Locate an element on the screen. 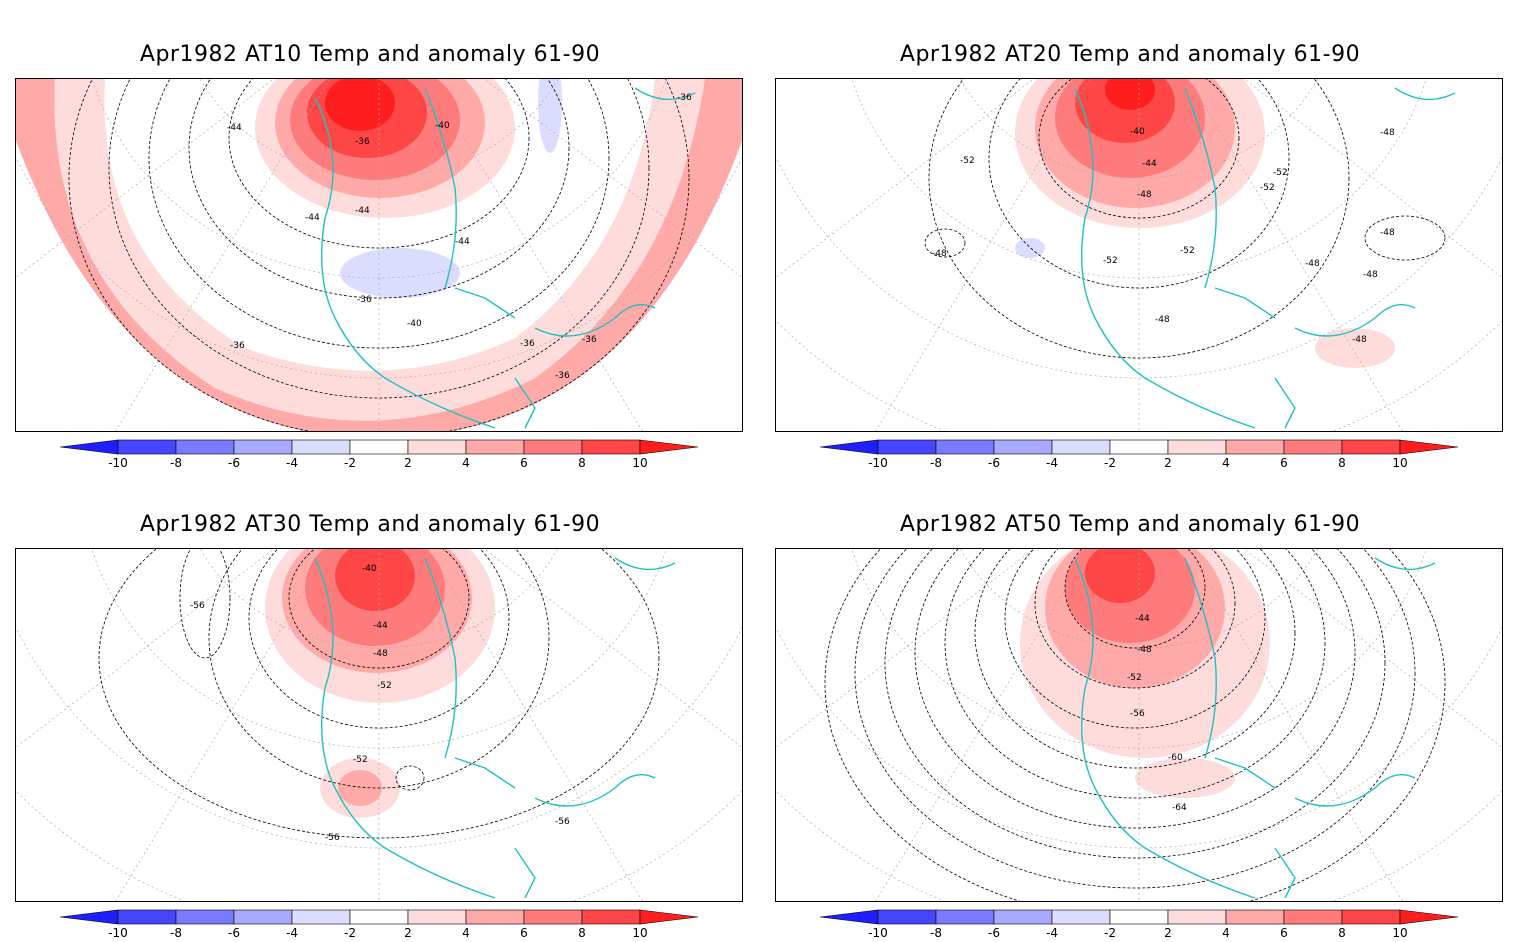 This screenshot has height=942, width=1520. panel-title: Apr1982 AT30 Temp and anomaly 61-90 is located at coordinates (370, 524).